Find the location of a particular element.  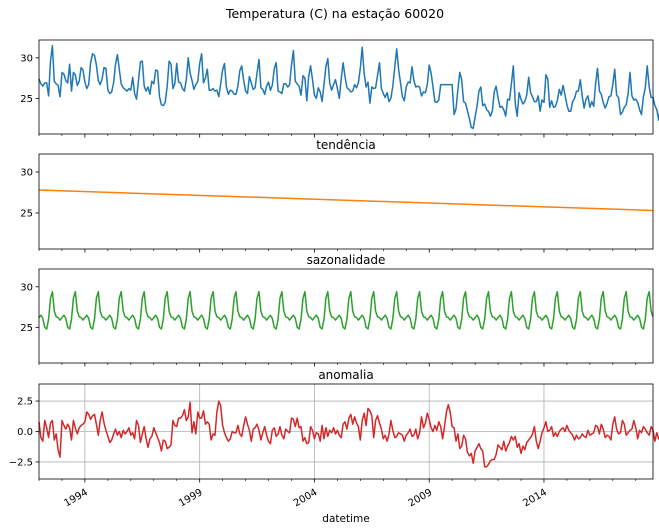

panel-title-seasonal: sazonalidade is located at coordinates (346, 260).